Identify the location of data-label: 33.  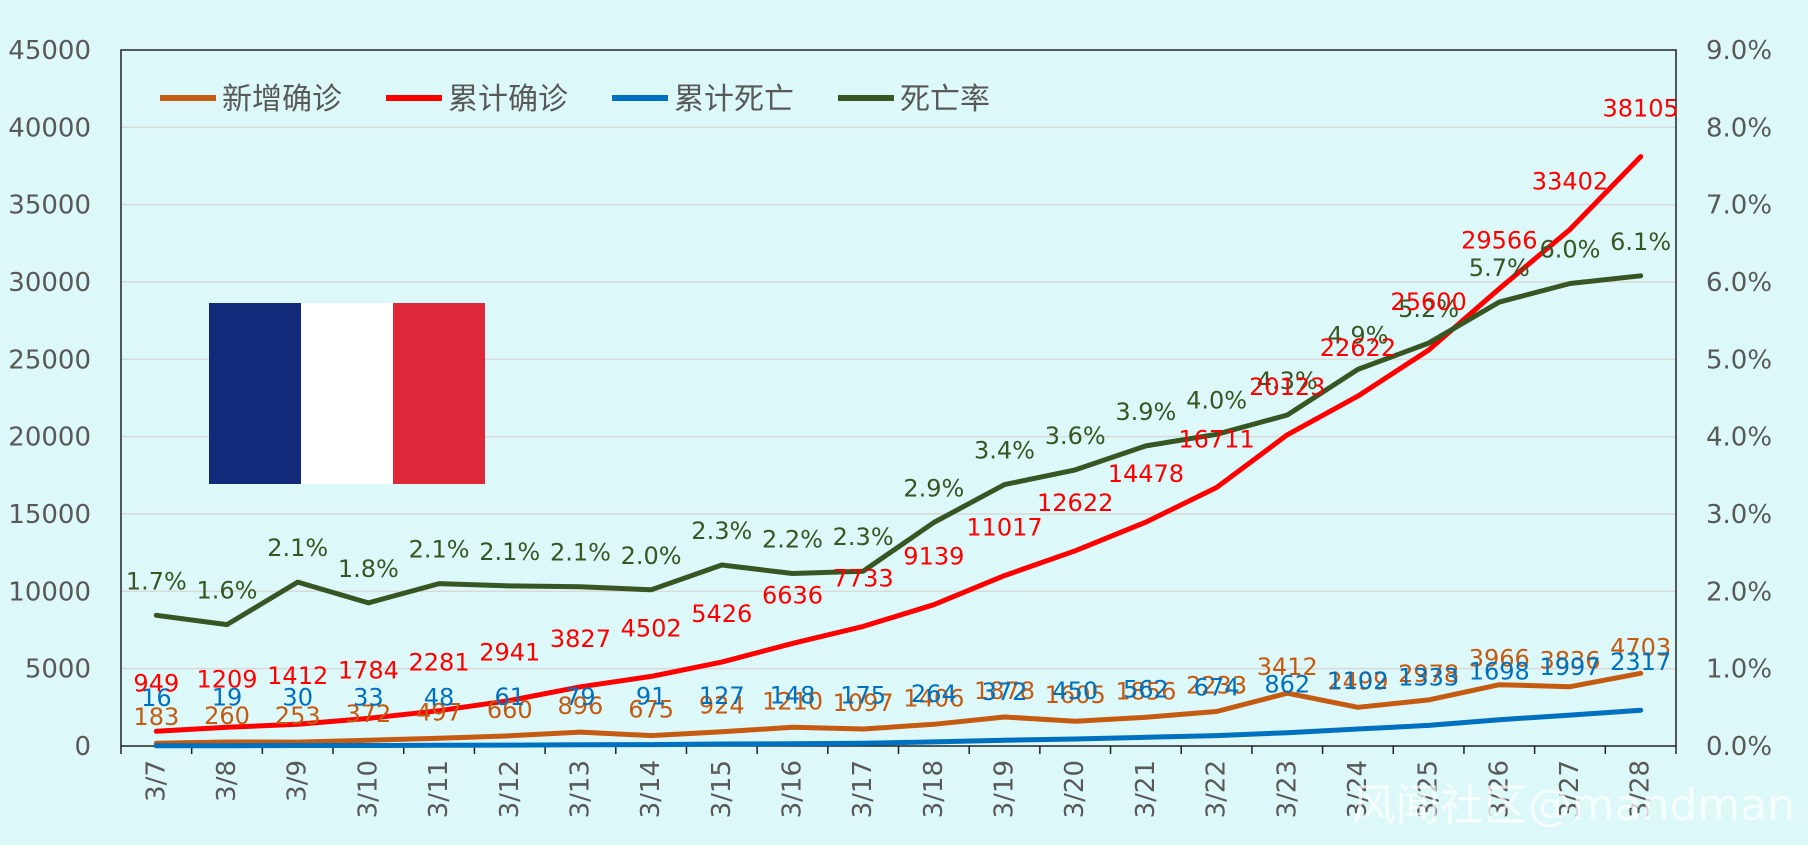
(368, 697).